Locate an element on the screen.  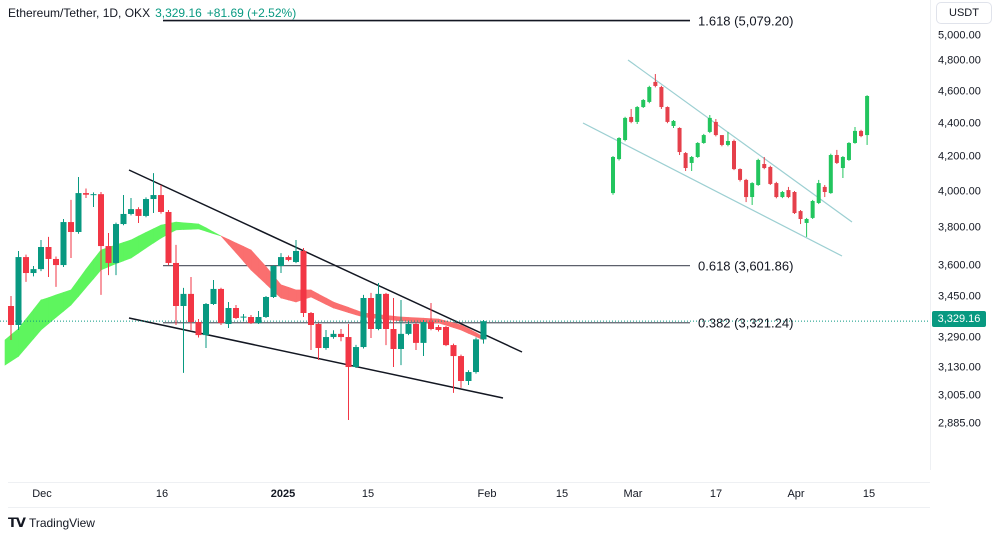
wedge-upper-trendline is located at coordinates (325, 261).